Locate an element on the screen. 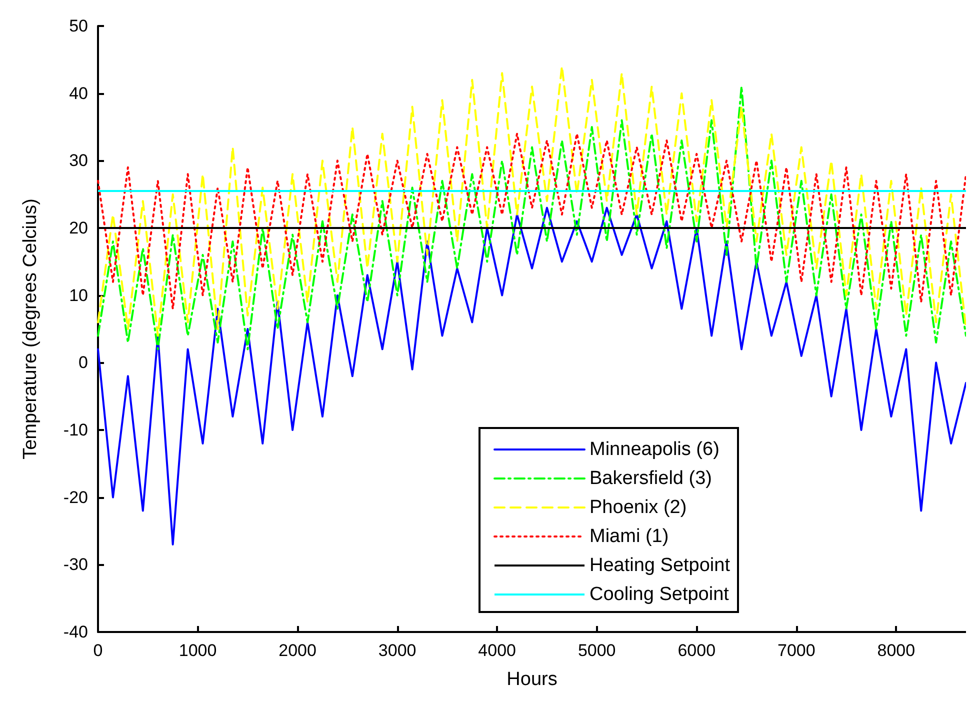 This screenshot has height=709, width=974. x-tick-label: 4000 is located at coordinates (497, 650).